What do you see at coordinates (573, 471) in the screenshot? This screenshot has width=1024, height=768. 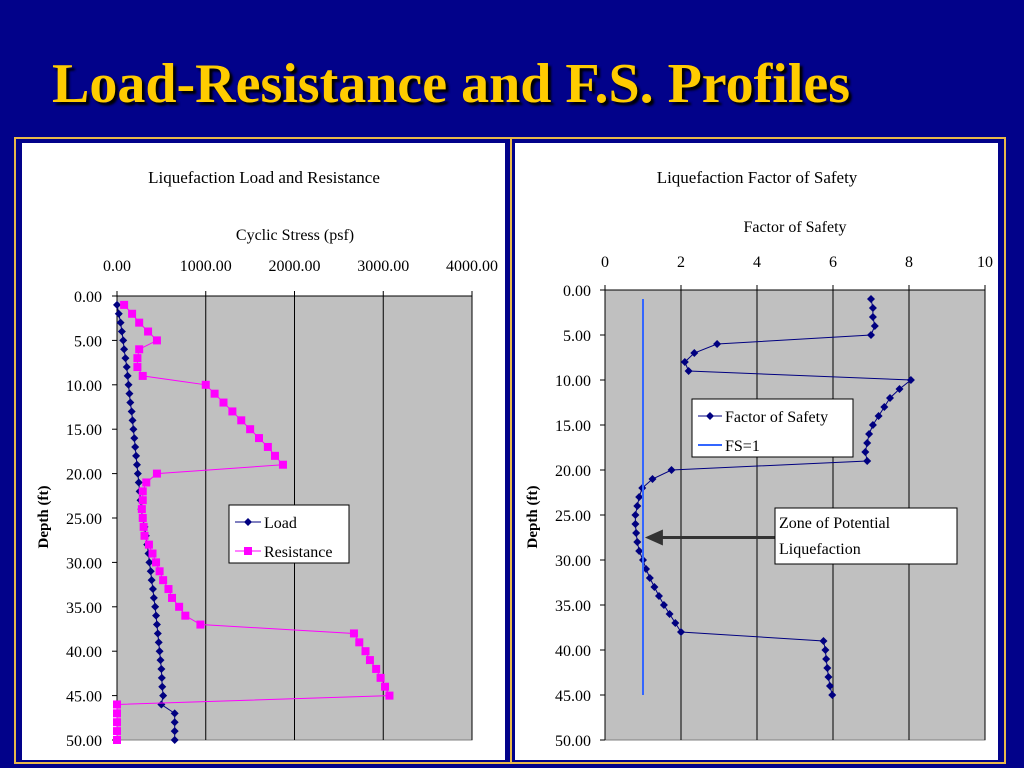 I see `y-tick-label: 20.00` at bounding box center [573, 471].